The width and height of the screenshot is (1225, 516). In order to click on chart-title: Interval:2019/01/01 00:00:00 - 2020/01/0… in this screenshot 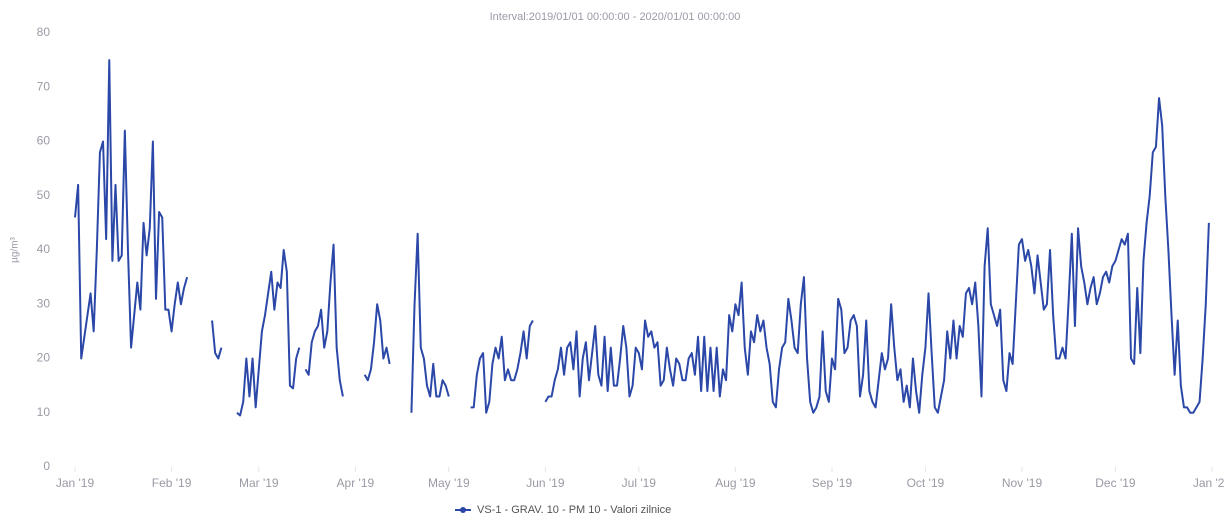, I will do `click(615, 17)`.